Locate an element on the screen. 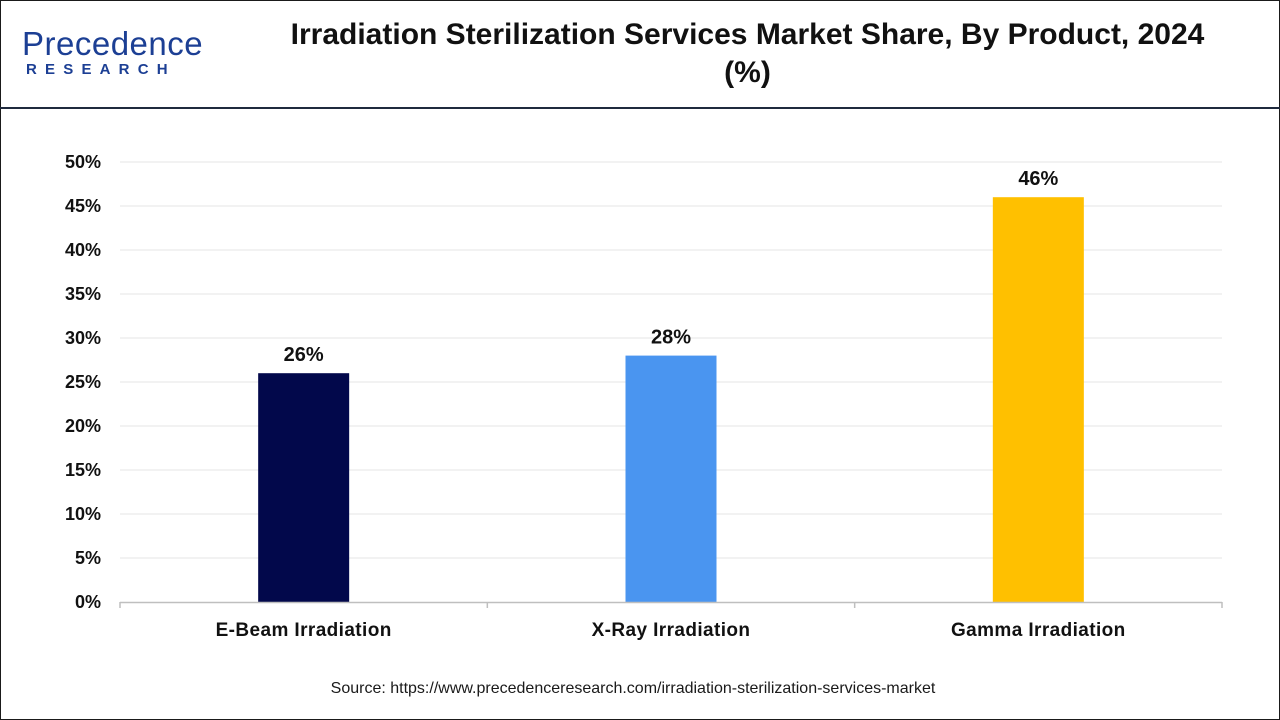  data-label: 28% is located at coordinates (671, 338).